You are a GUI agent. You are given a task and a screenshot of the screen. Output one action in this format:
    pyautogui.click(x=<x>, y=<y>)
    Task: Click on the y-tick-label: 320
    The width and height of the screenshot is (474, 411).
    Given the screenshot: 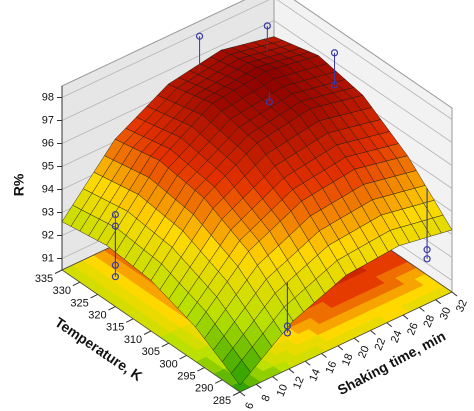 What is the action you would take?
    pyautogui.click(x=97, y=316)
    